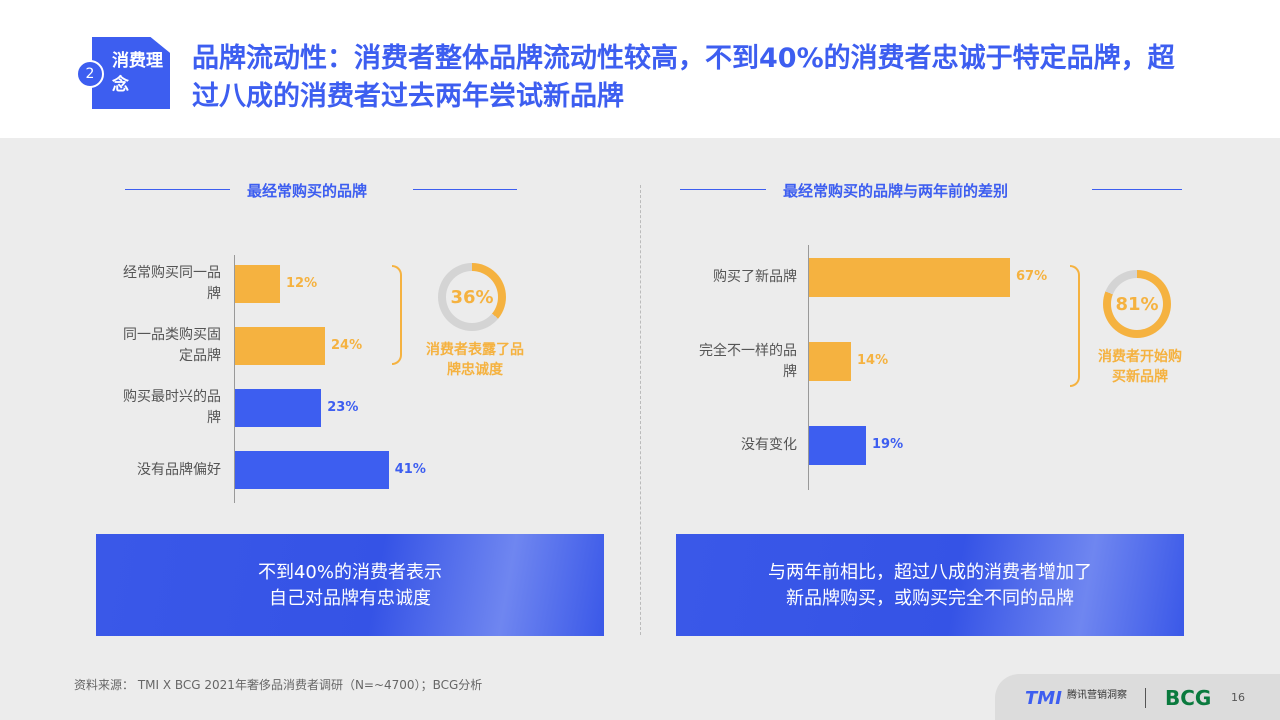 This screenshot has width=1280, height=720. I want to click on banner-text: 与两年前相比，超过八成的消费者增加了 新品牌购买，或购买完全不同的品牌, so click(930, 585).